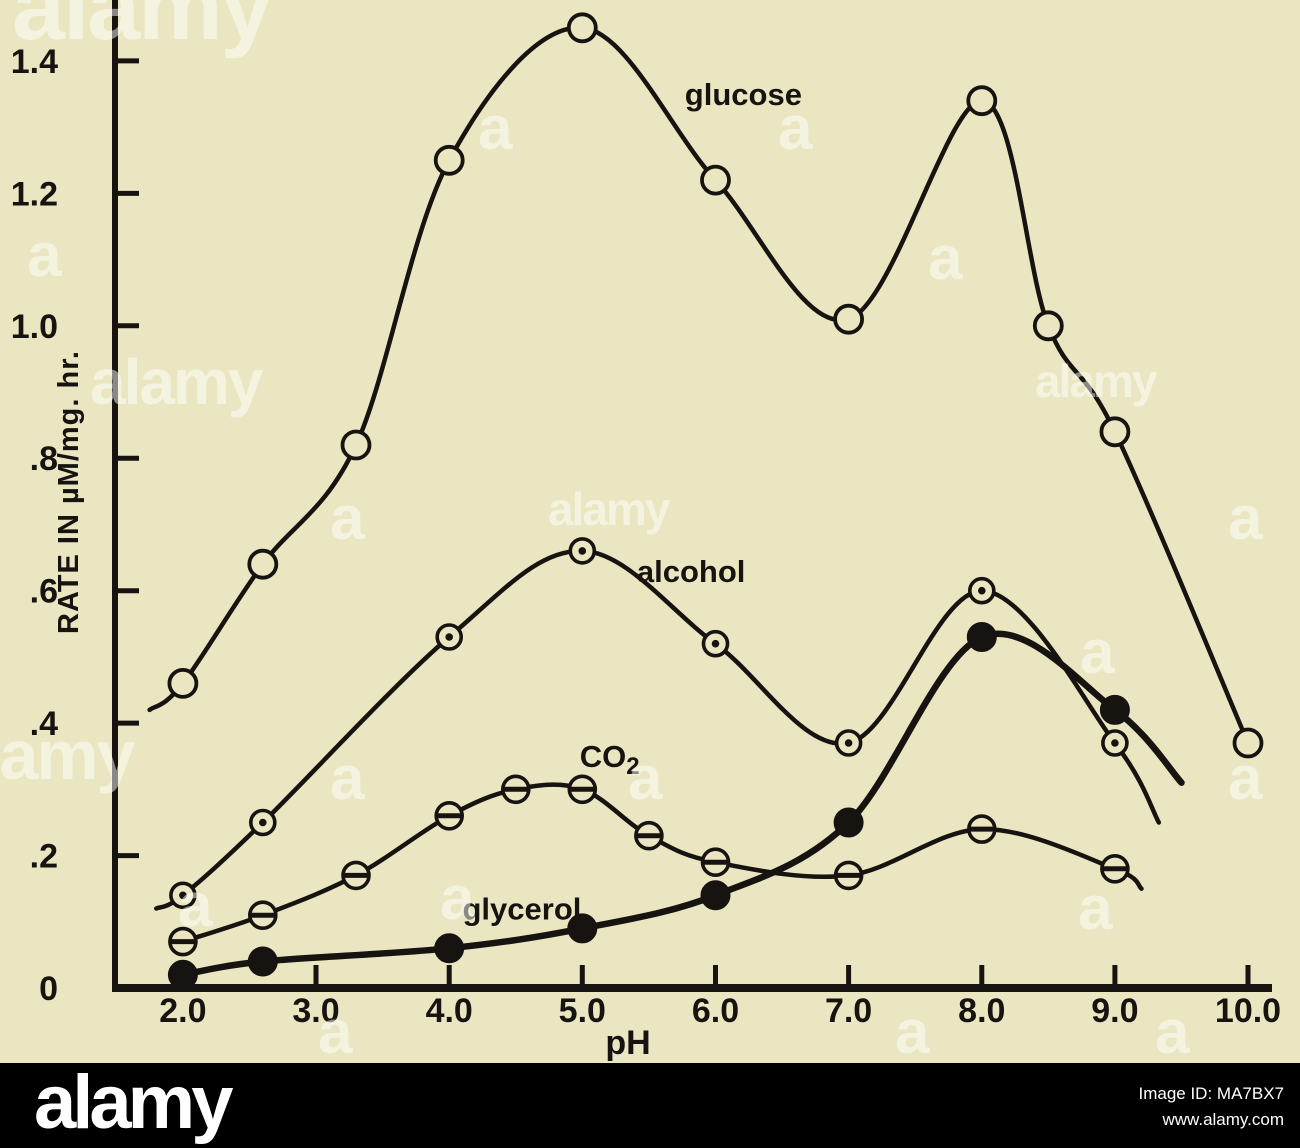  Describe the element at coordinates (662, 863) in the screenshot. I see `series-co2-curve` at that location.